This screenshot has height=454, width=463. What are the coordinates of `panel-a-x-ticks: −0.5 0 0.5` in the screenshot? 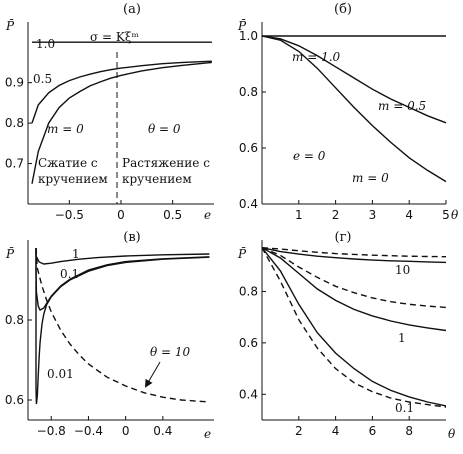 It's located at (118, 211).